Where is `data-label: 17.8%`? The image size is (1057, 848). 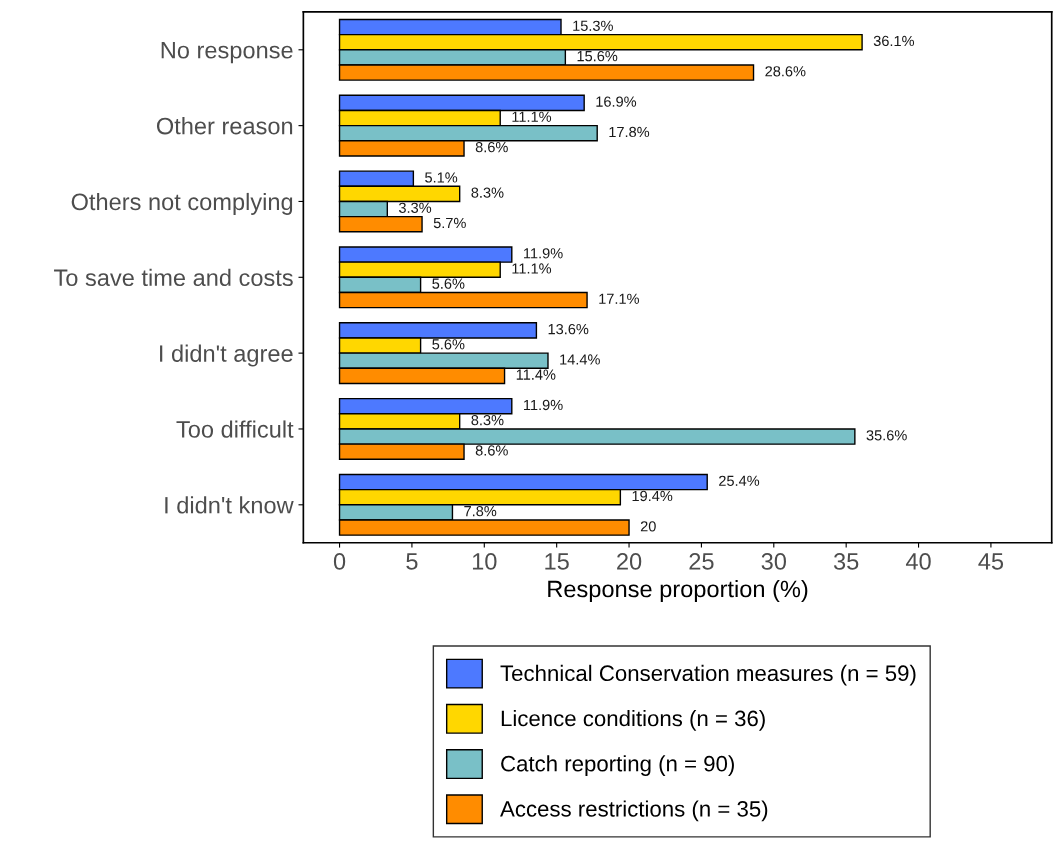
data-label: 17.8% is located at coordinates (629, 132).